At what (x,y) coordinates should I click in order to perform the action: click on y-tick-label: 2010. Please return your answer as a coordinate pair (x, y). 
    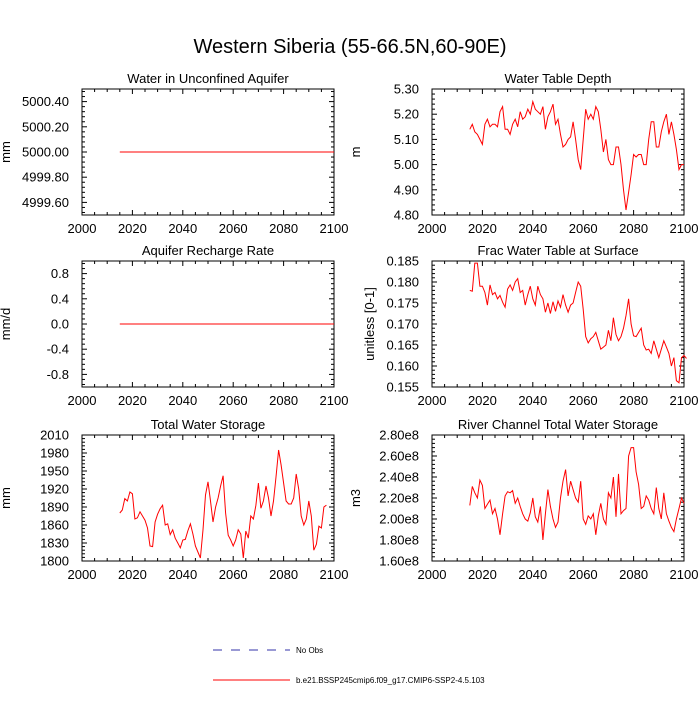
    Looking at the image, I should click on (54, 435).